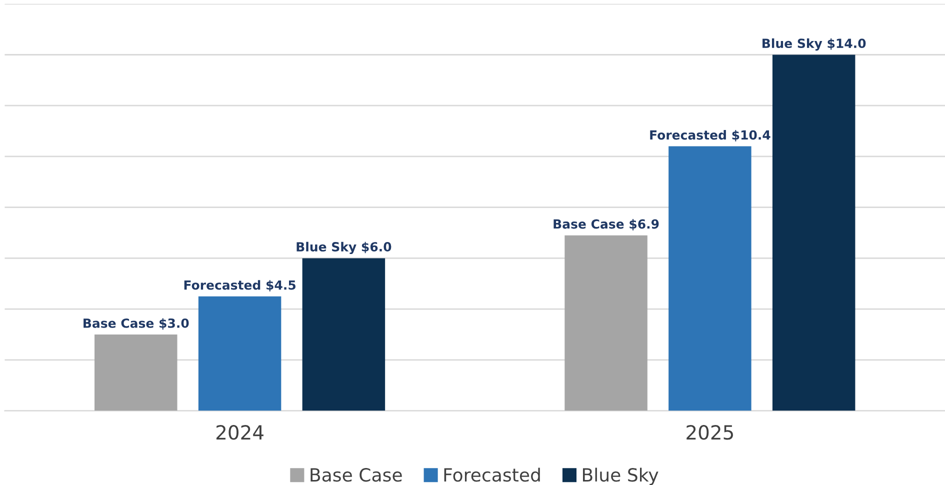  I want to click on data-label: Base Case $3.0, so click(136, 324).